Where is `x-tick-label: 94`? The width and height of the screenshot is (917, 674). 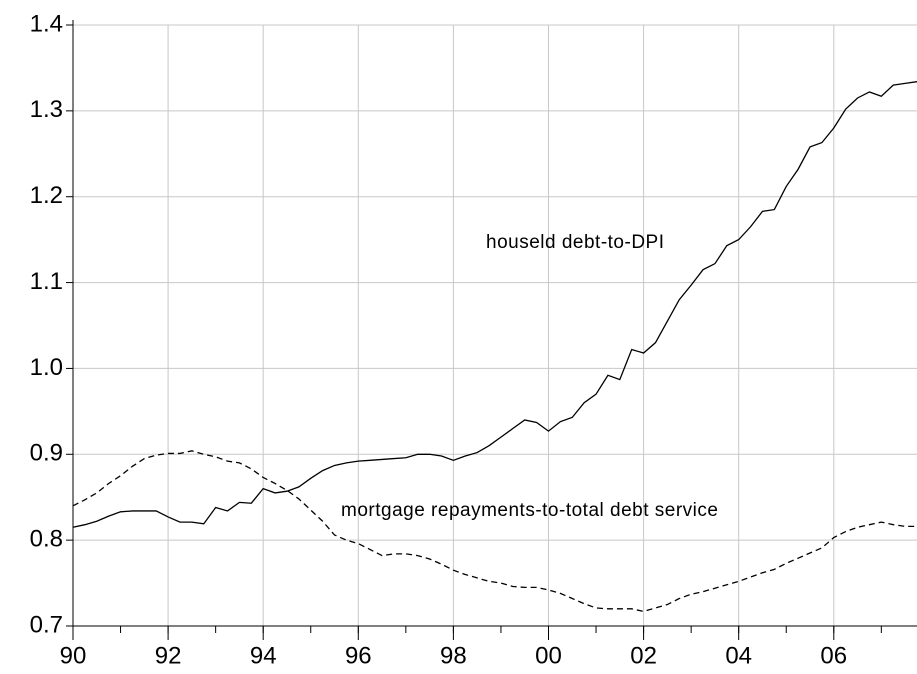
x-tick-label: 94 is located at coordinates (263, 655).